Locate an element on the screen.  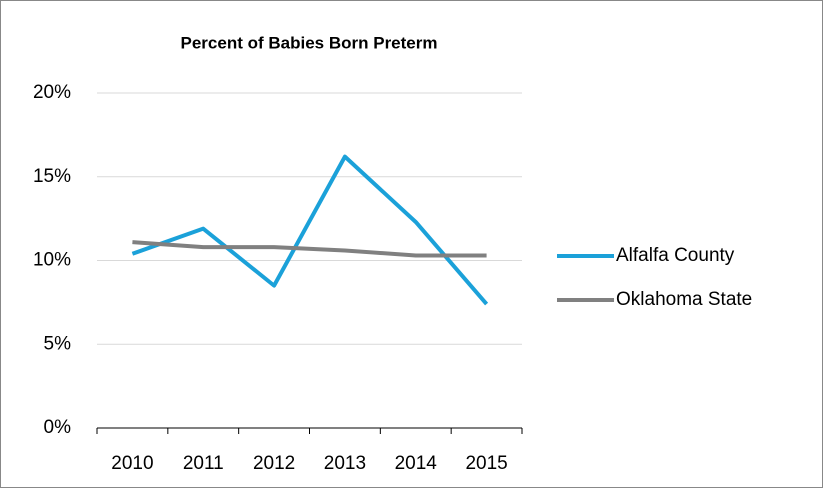
y-tick-label: 20% is located at coordinates (52, 92).